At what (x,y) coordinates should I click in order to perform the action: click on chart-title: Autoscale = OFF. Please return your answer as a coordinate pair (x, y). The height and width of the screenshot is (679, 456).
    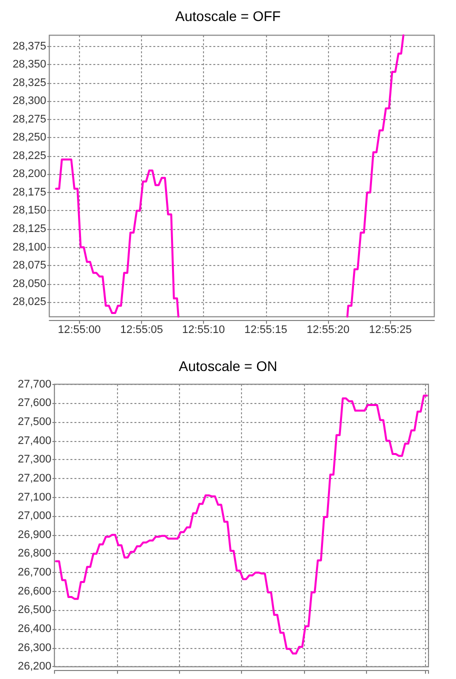
    Looking at the image, I should click on (228, 16).